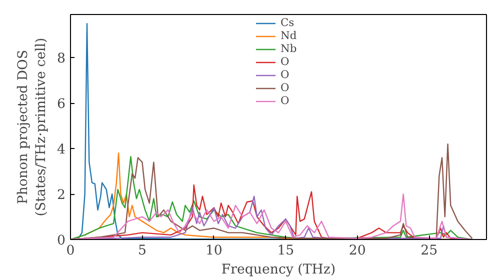 This screenshot has height=280, width=500. Describe the element at coordinates (289, 35) in the screenshot. I see `legend-label: Nd` at that location.